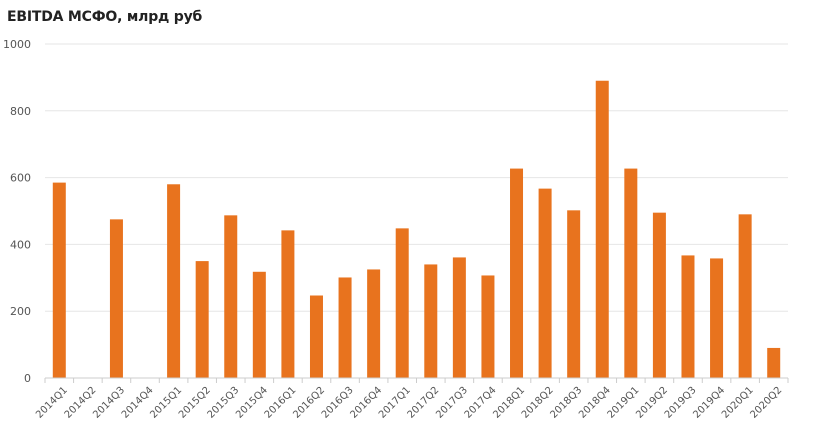  Describe the element at coordinates (767, 403) in the screenshot. I see `x-tick-label: 2020Q2` at that location.